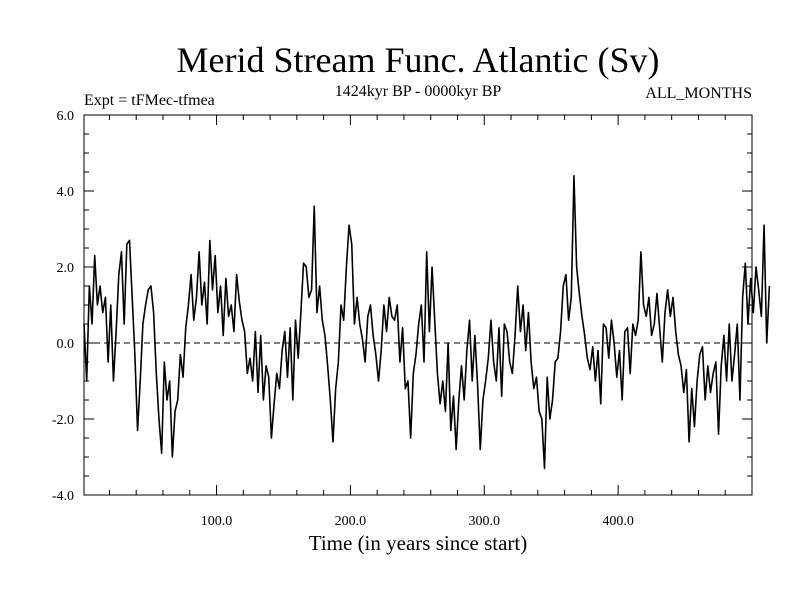 The width and height of the screenshot is (800, 600). I want to click on x-tick-label: 100.0, so click(217, 521).